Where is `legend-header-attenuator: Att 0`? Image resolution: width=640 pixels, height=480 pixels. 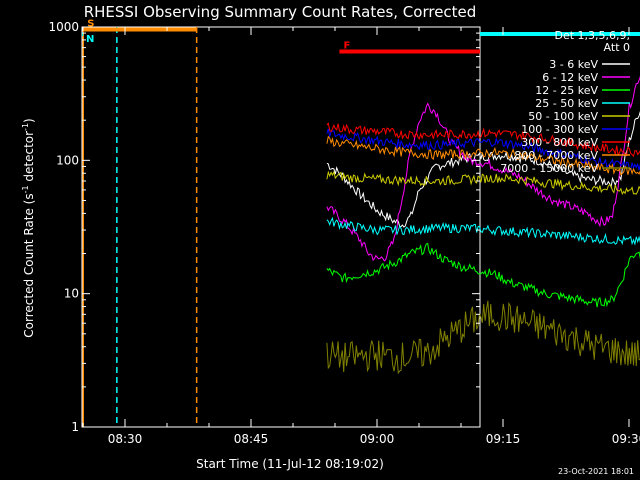
legend-header-attenuator: Att 0 is located at coordinates (617, 47).